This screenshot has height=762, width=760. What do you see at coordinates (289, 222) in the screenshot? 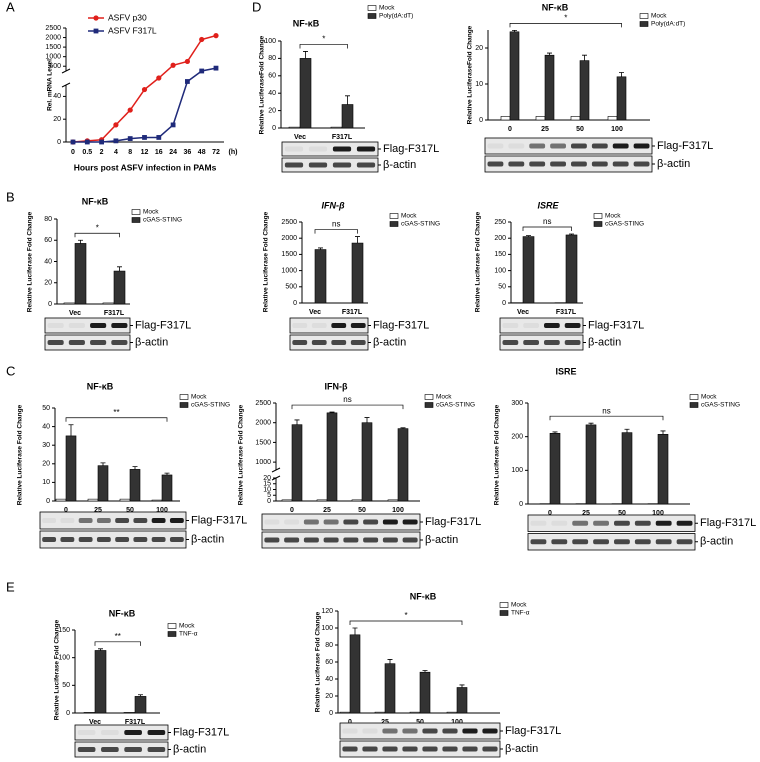
I see `y-tick-label: 2500` at bounding box center [289, 222].